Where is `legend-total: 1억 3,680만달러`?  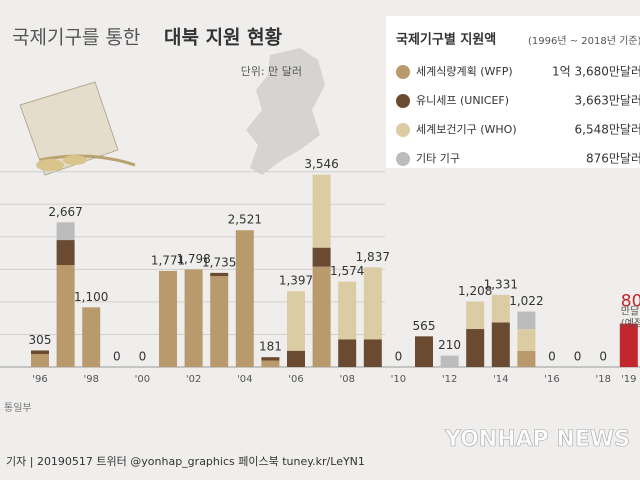
legend-total: 1억 3,680만달러 is located at coordinates (596, 72).